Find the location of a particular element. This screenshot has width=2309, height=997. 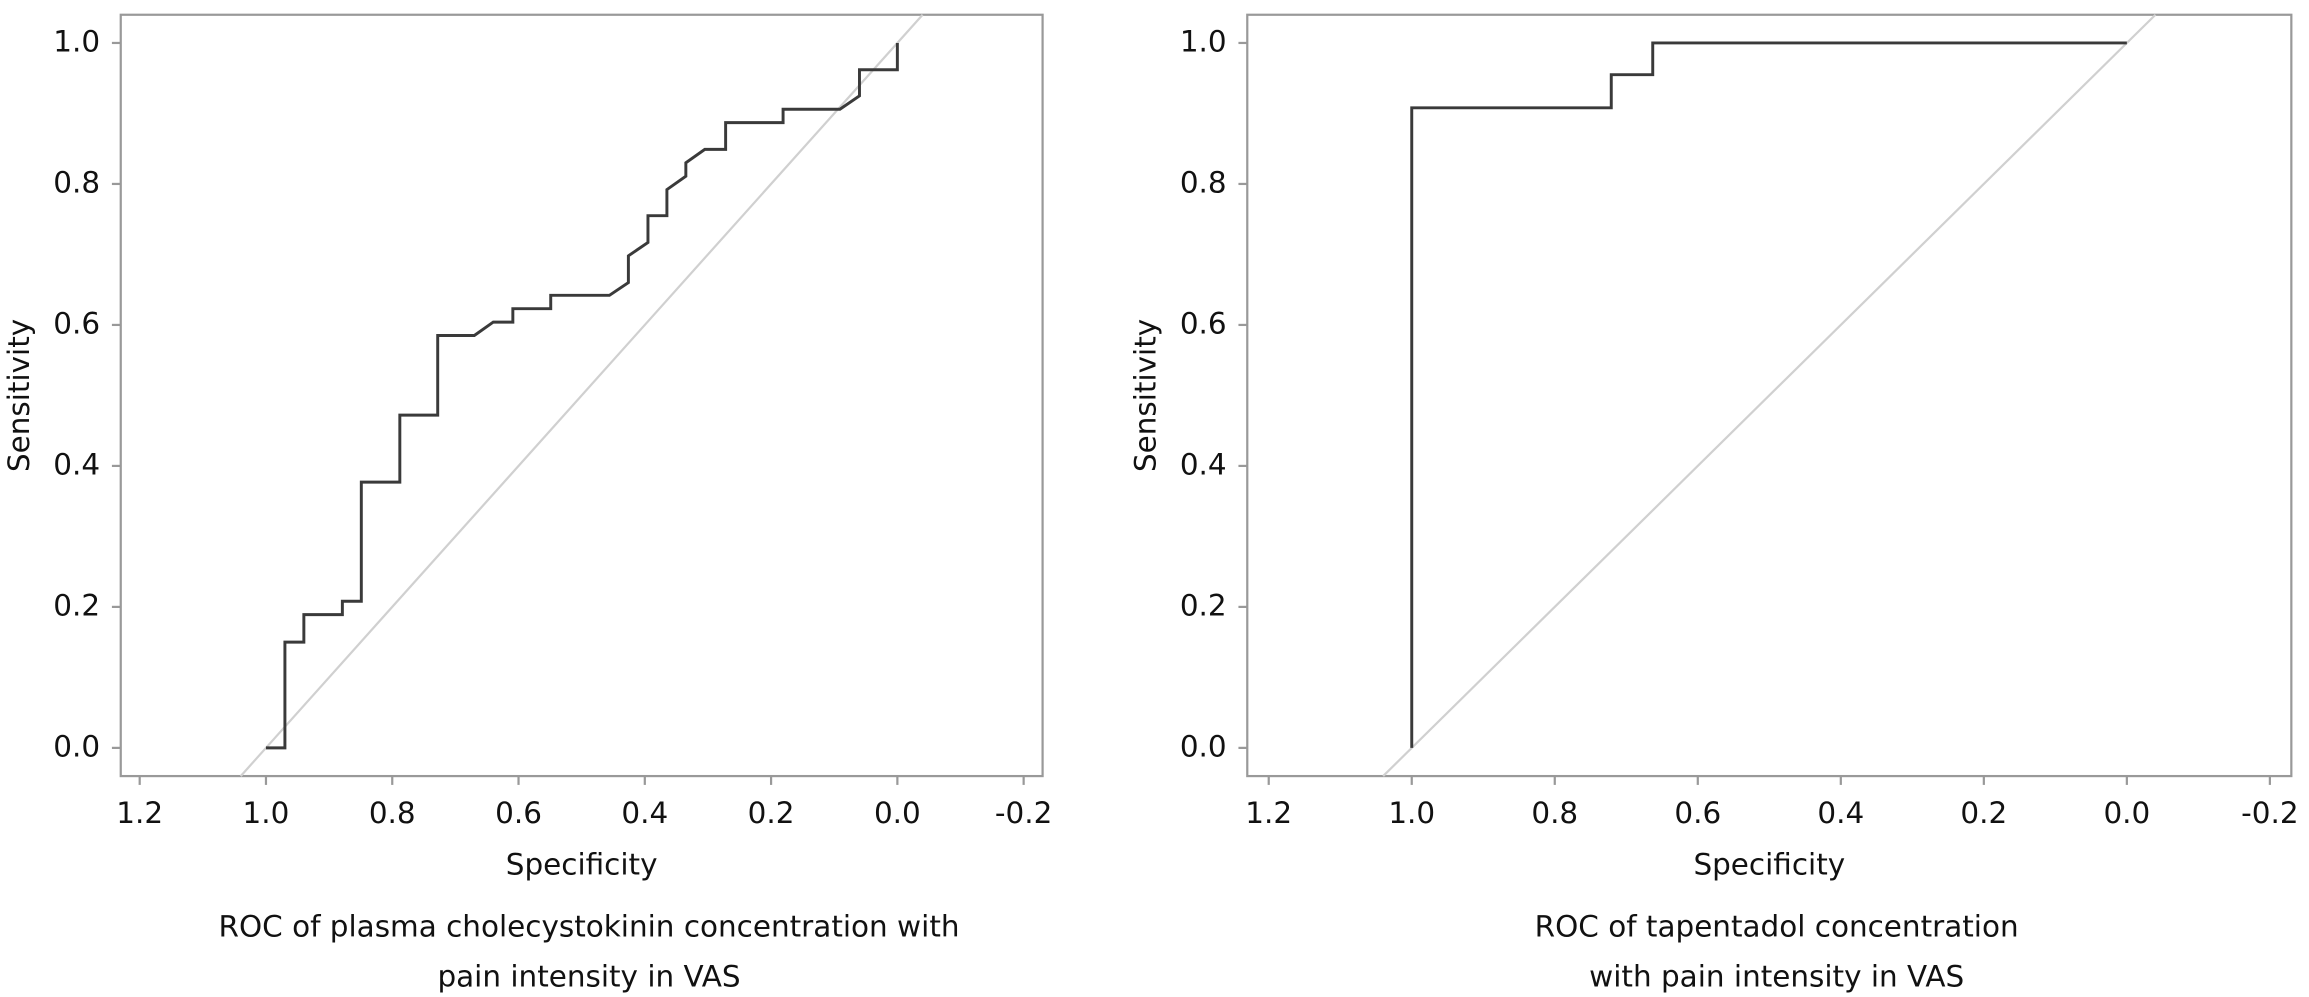

chart-caption: pain intensity in VAS is located at coordinates (588, 976).